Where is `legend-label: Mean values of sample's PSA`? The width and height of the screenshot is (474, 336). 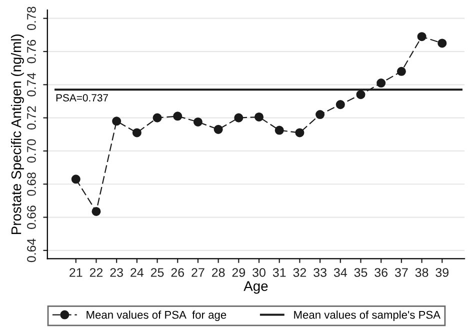 legend-label: Mean values of sample's PSA is located at coordinates (367, 315).